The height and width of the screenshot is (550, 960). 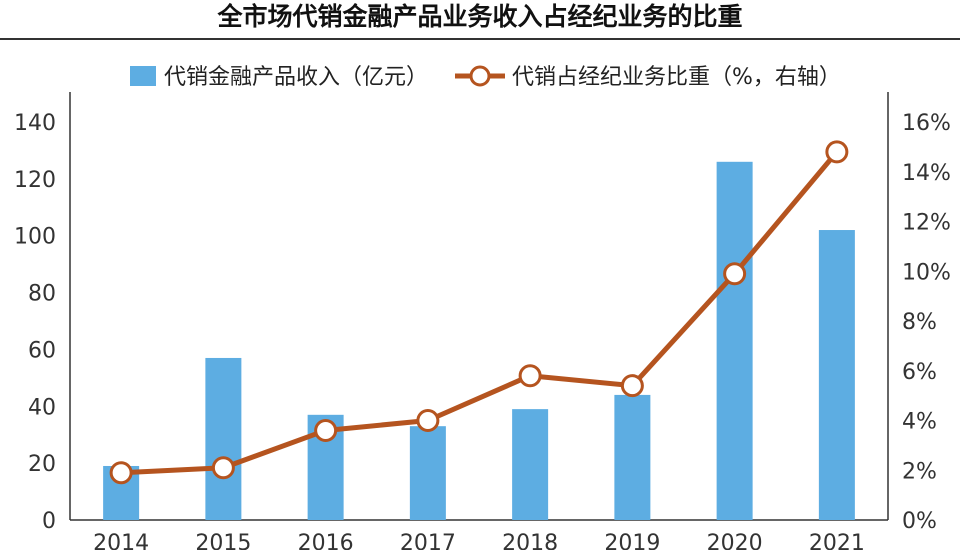 I want to click on right-tick-label: 4%, so click(x=919, y=422).